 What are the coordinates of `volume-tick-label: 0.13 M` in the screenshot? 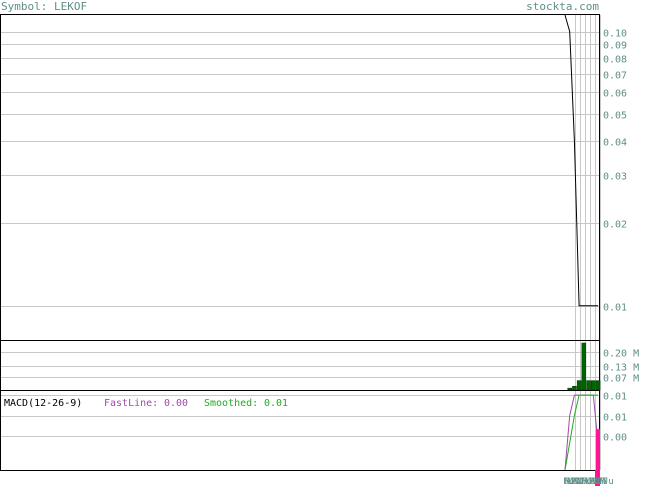 It's located at (621, 368).